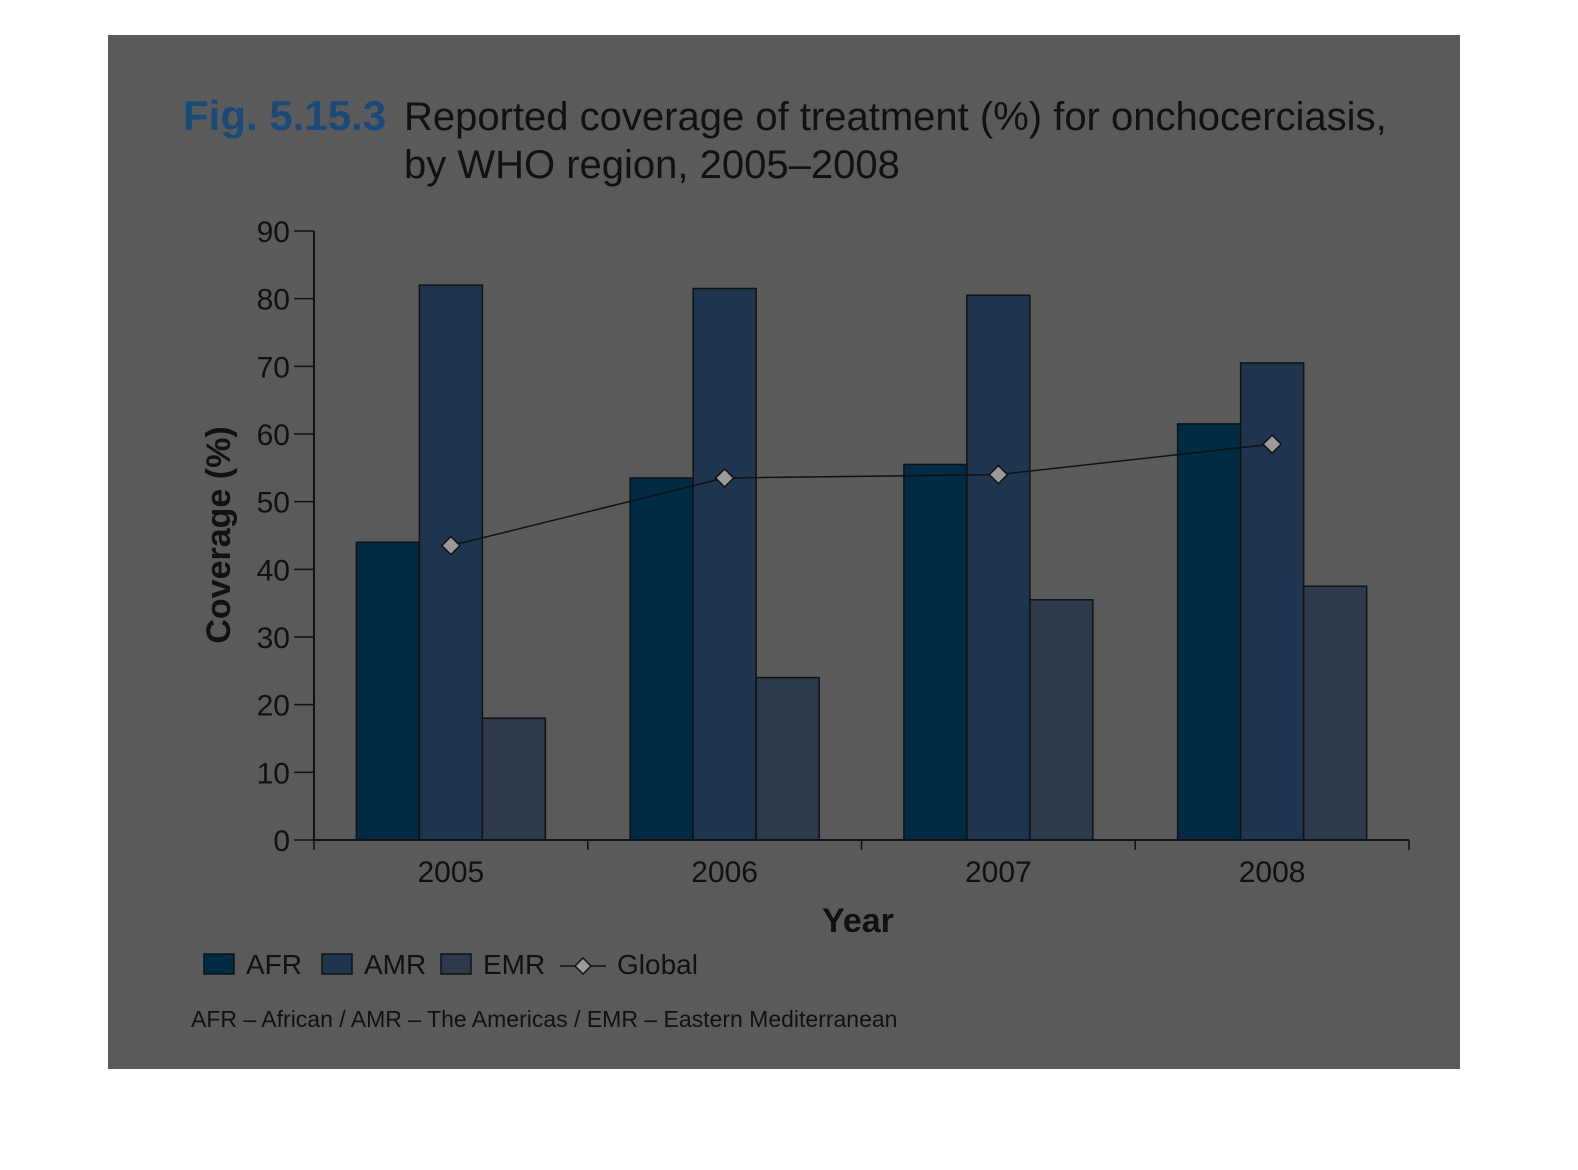 This screenshot has height=1170, width=1578. What do you see at coordinates (998, 567) in the screenshot?
I see `bar-amr-2007` at bounding box center [998, 567].